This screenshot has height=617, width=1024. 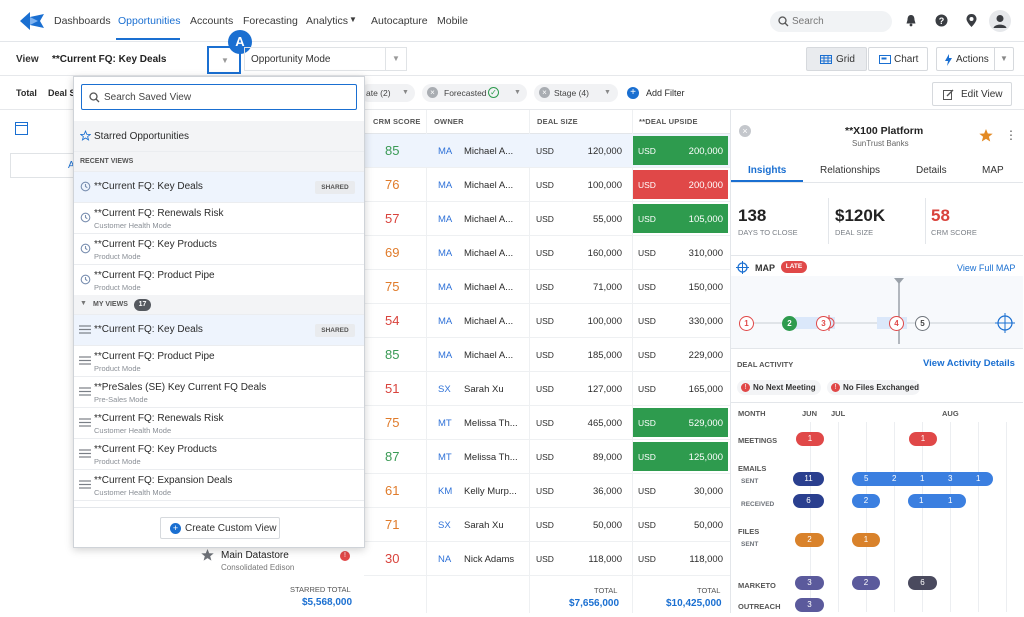 I want to click on table-row: 57 MA Michael A... USD 55,000 USD 105,000, so click(x=547, y=219).